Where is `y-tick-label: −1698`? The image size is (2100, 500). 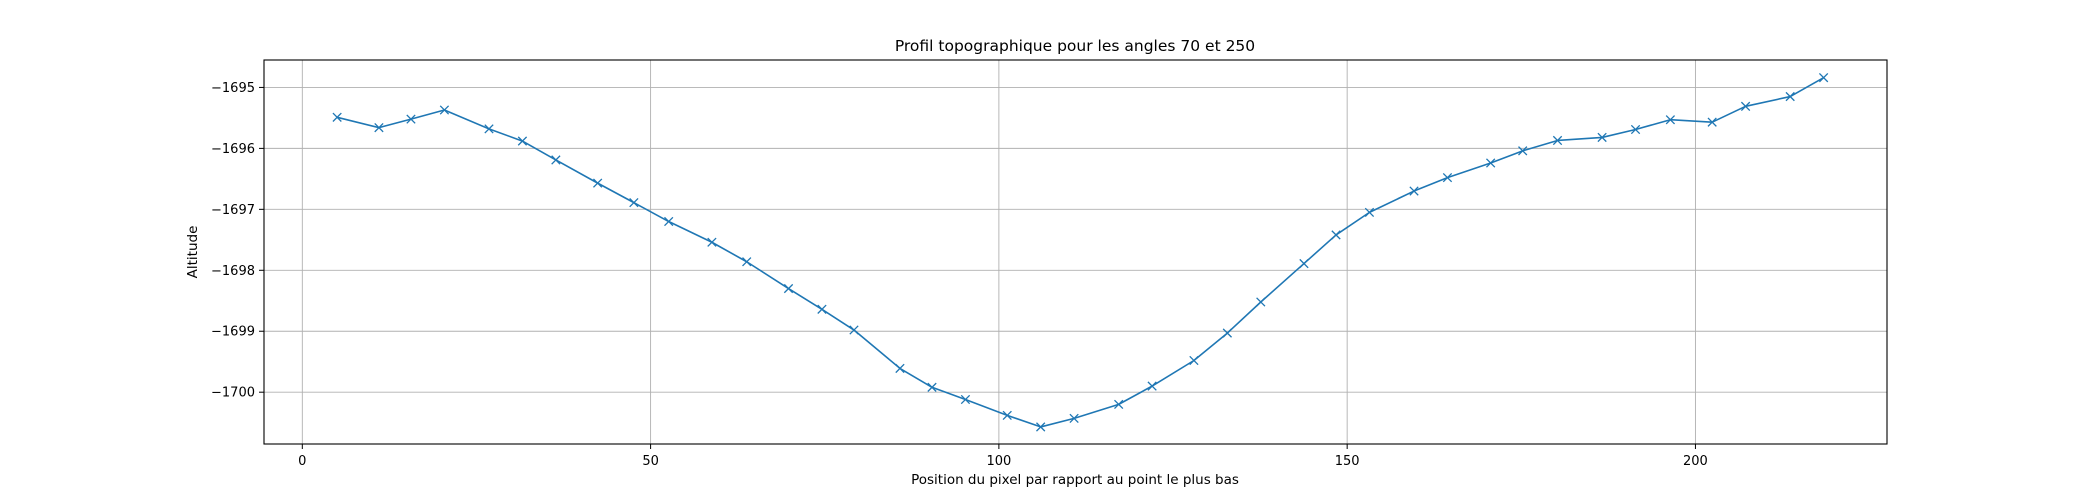
y-tick-label: −1698 is located at coordinates (233, 271).